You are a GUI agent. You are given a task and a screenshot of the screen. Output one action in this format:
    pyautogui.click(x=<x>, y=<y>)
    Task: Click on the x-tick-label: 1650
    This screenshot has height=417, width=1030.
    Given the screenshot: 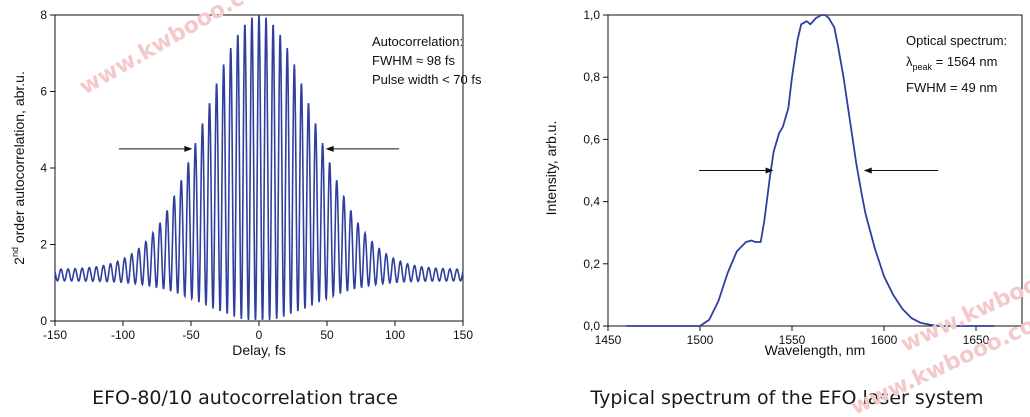 What is the action you would take?
    pyautogui.click(x=976, y=340)
    